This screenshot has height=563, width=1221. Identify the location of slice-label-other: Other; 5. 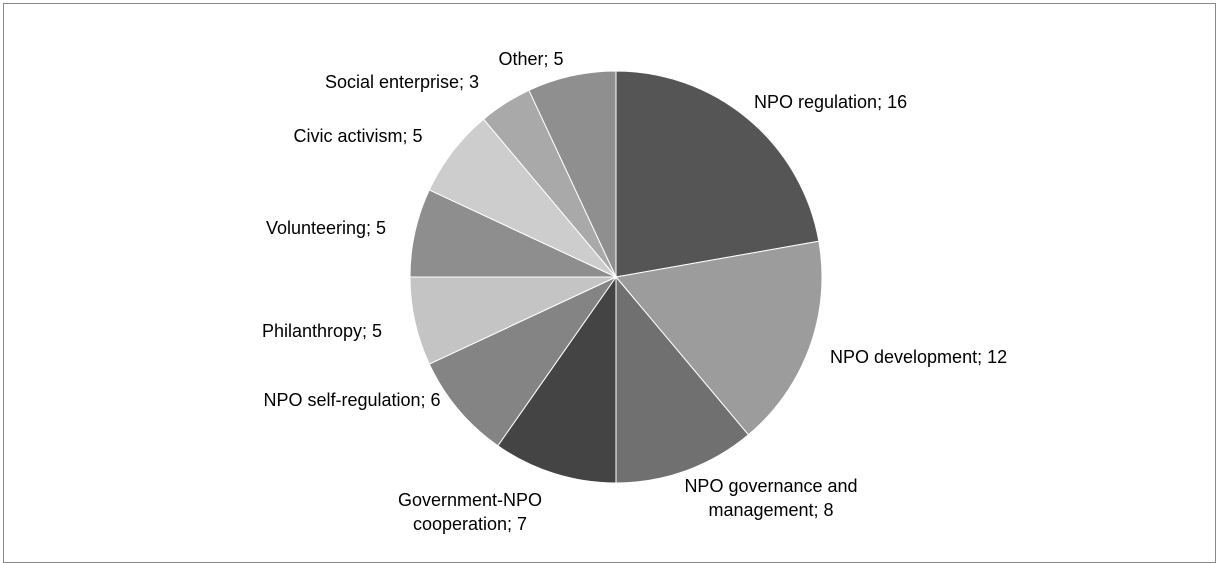
(530, 59).